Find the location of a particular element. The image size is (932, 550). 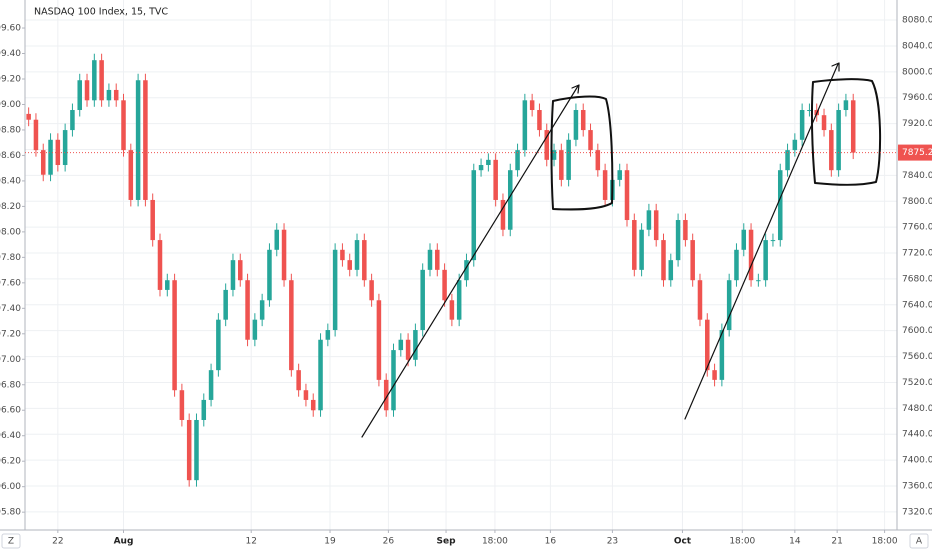

x-tick-label: 18:00 is located at coordinates (885, 542).